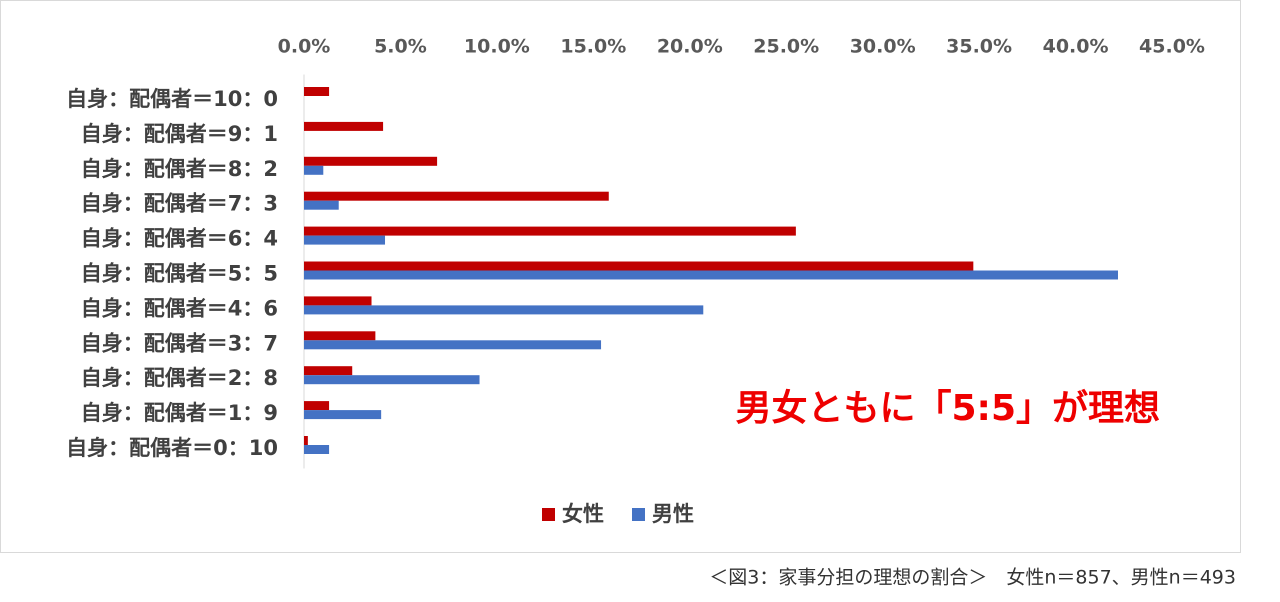 The image size is (1280, 602). What do you see at coordinates (179, 413) in the screenshot?
I see `y-tick-label: 自身：配偶者＝1：9` at bounding box center [179, 413].